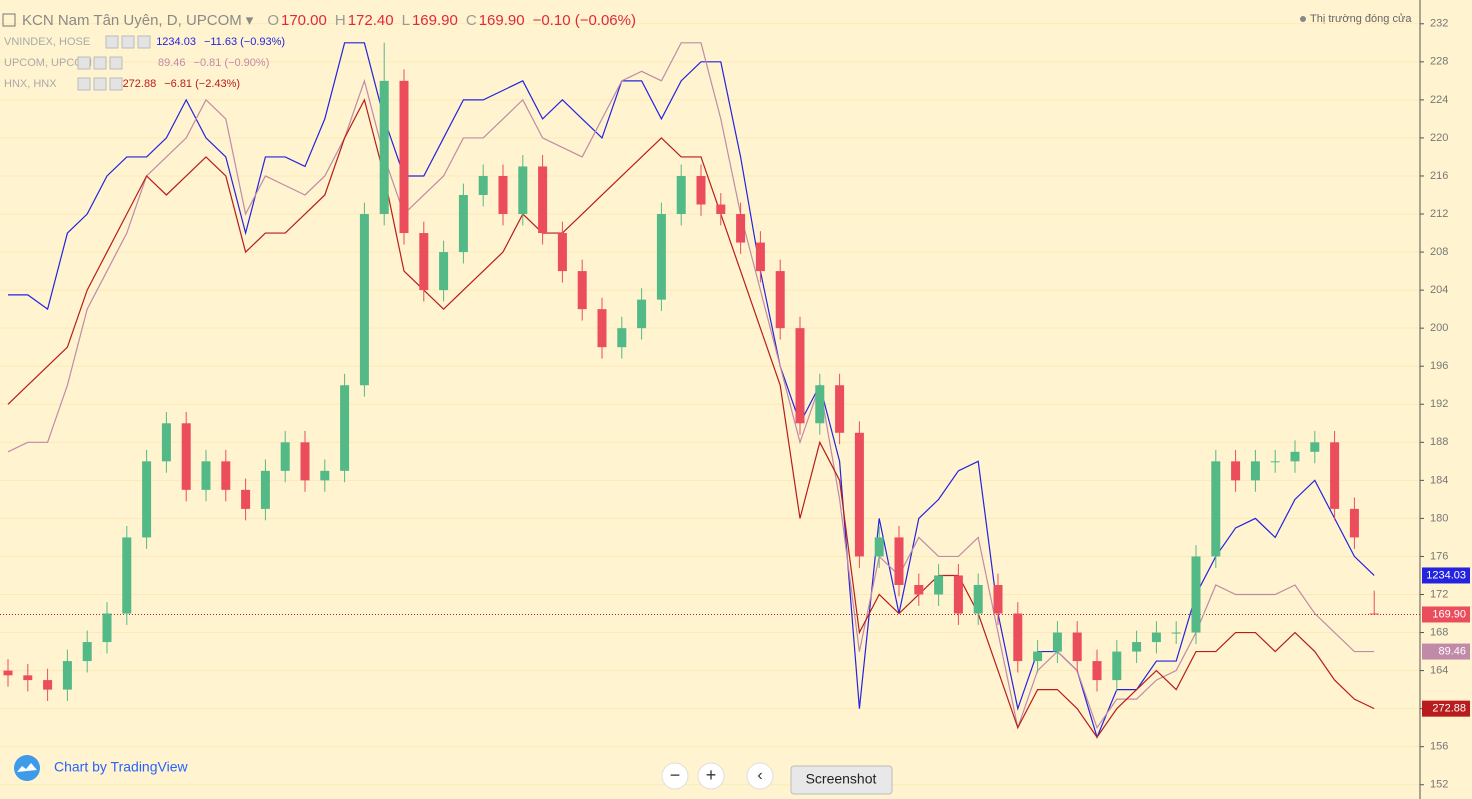  Describe the element at coordinates (1439, 747) in the screenshot. I see `y-tick-label: 156` at that location.